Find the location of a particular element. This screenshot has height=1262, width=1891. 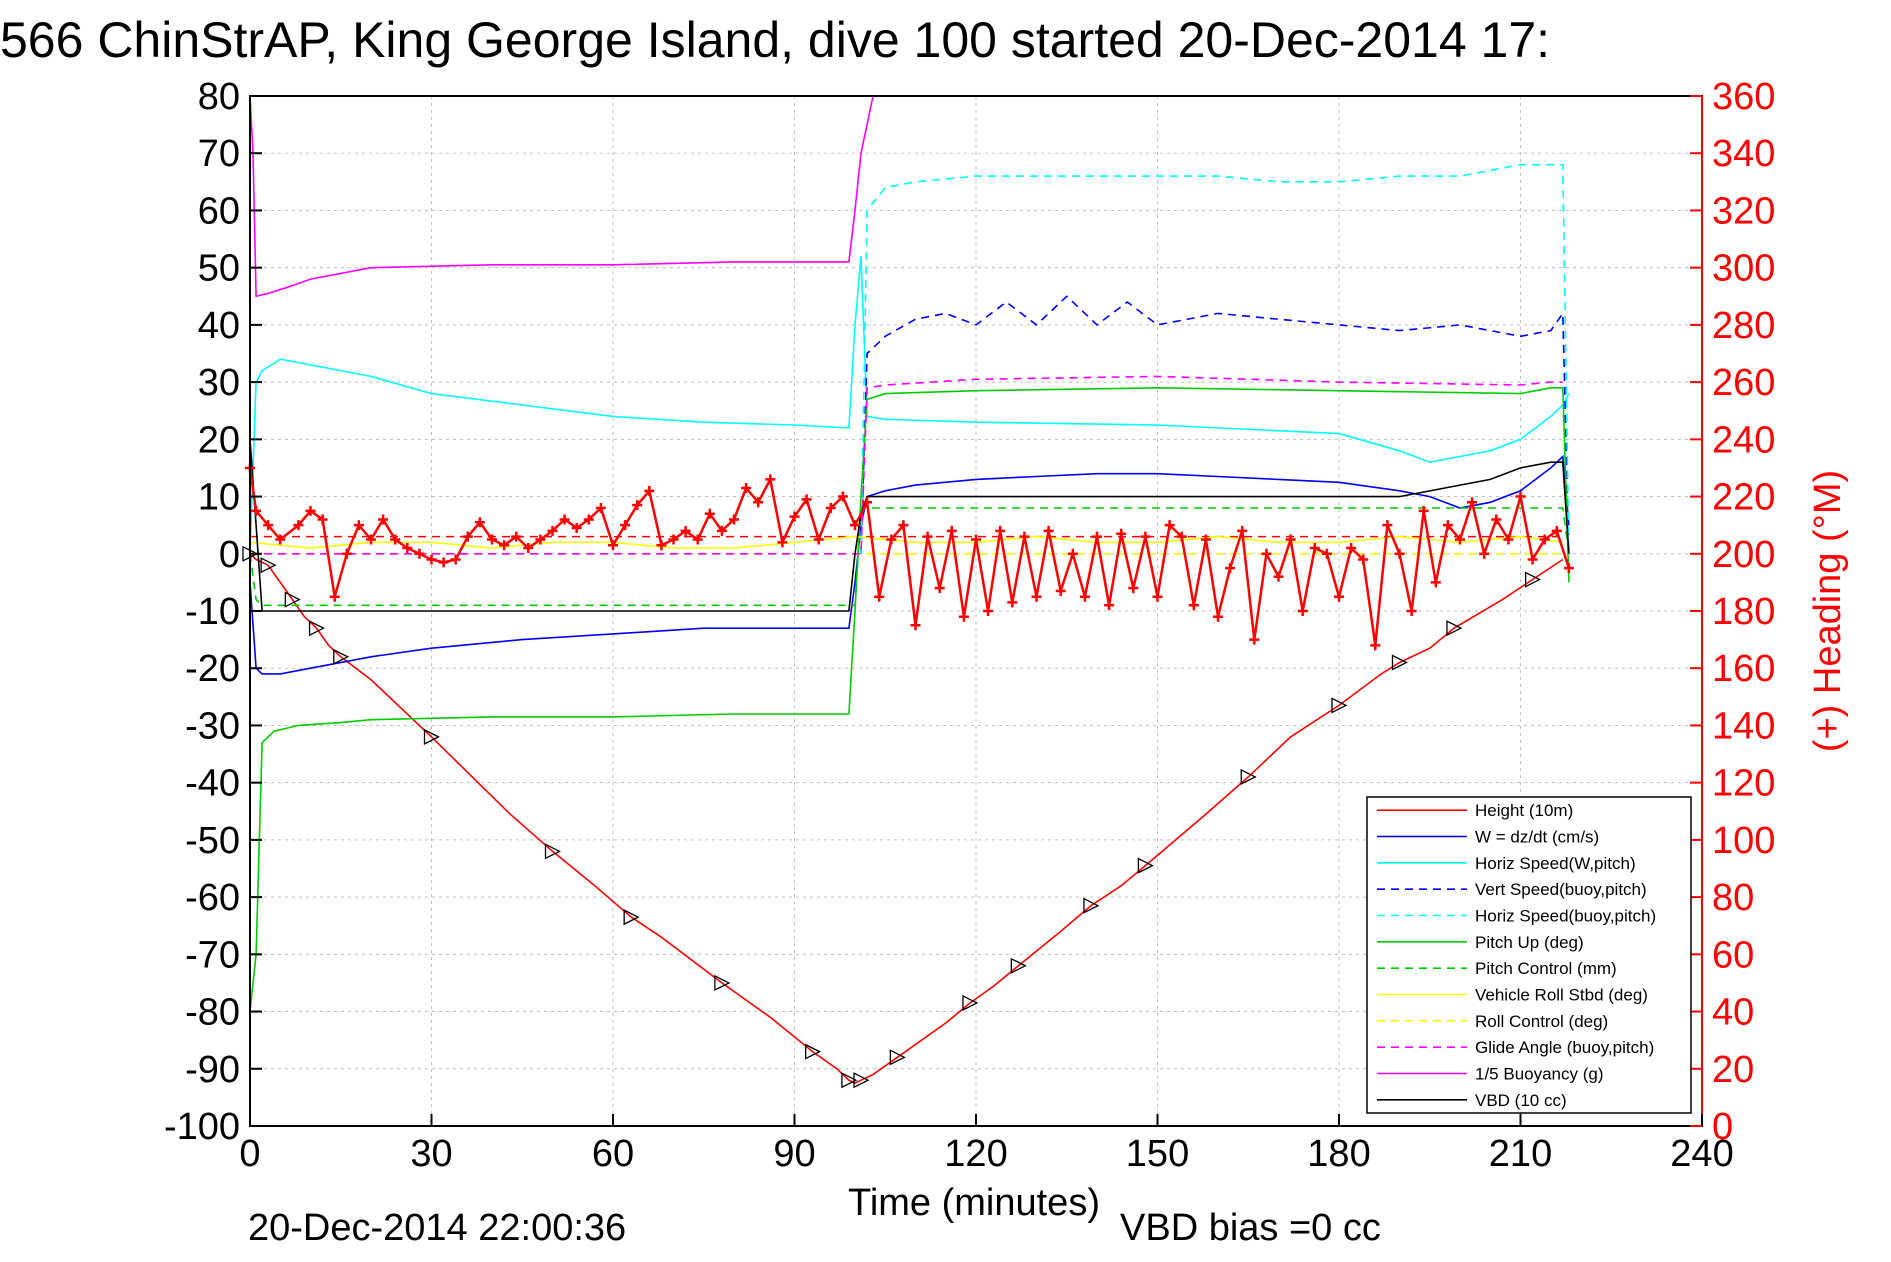

y-tick-label: -50 is located at coordinates (212, 841).